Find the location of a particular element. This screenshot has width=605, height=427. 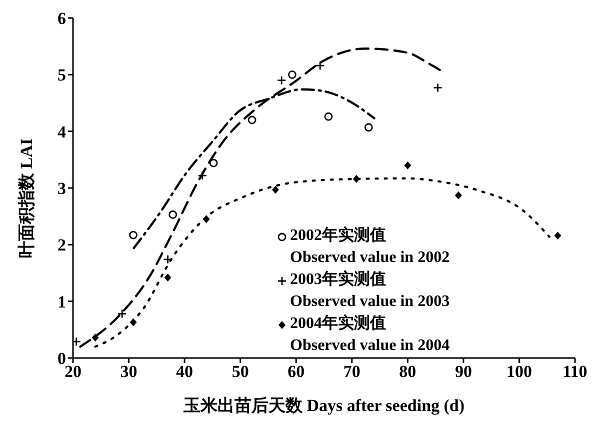

y-tick-label: 0 is located at coordinates (62, 358).